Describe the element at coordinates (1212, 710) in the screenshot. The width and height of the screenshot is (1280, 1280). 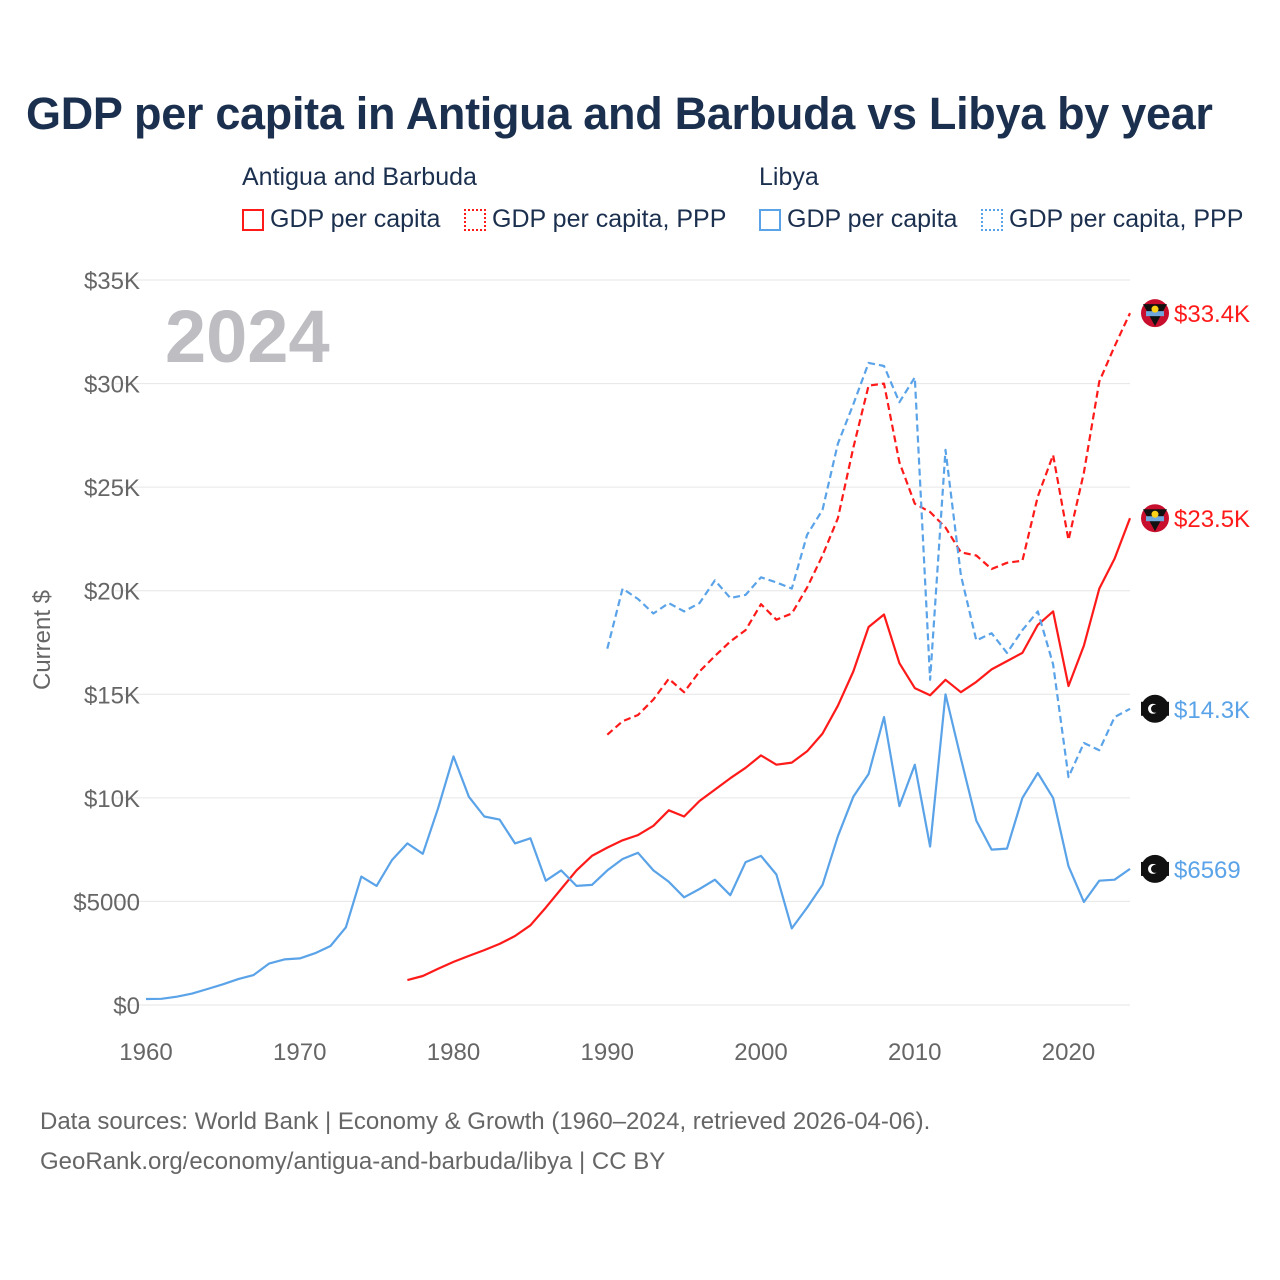
I see `end-value-label: $14.3K` at that location.